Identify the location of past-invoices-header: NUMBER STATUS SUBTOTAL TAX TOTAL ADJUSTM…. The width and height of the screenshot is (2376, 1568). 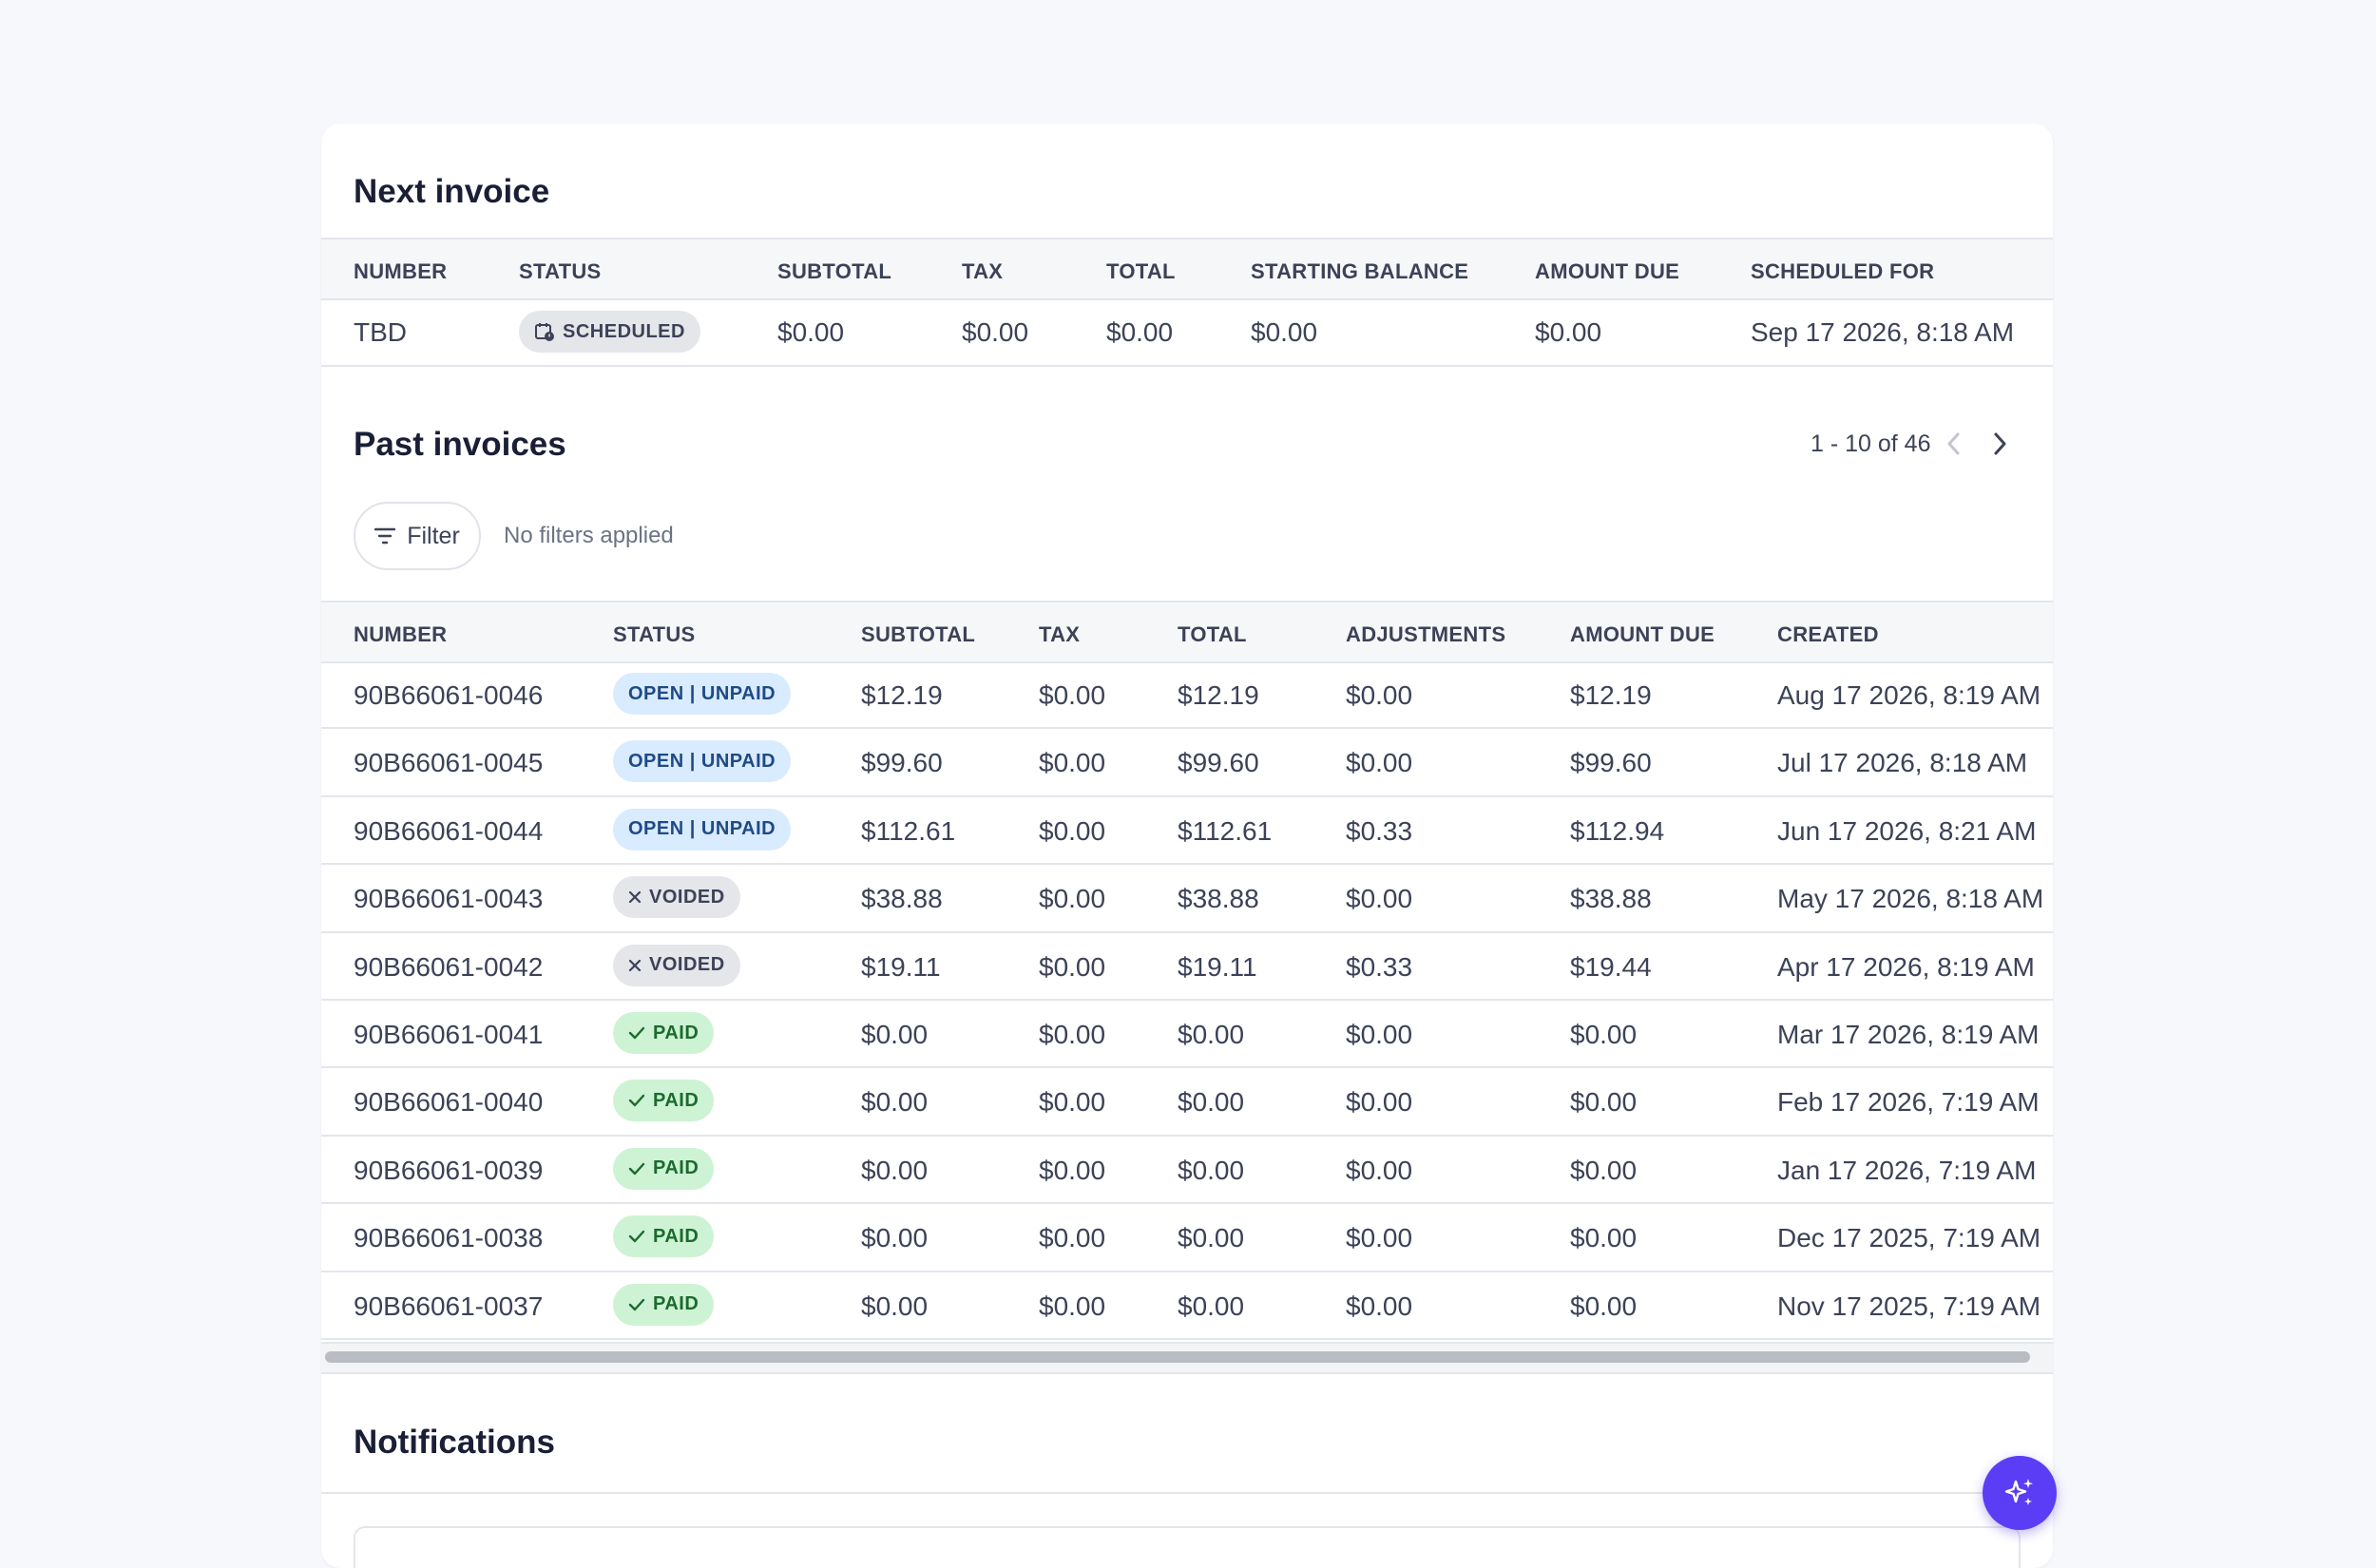
(1187, 632).